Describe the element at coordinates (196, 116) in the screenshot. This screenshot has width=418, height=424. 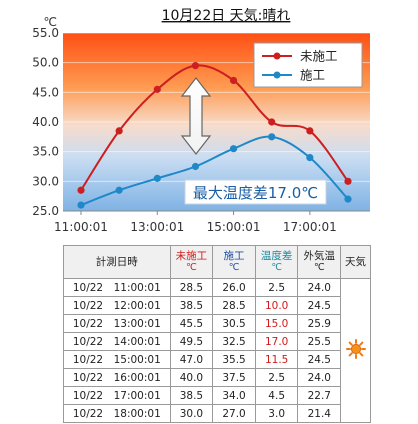
I see `double-arrow-icon` at that location.